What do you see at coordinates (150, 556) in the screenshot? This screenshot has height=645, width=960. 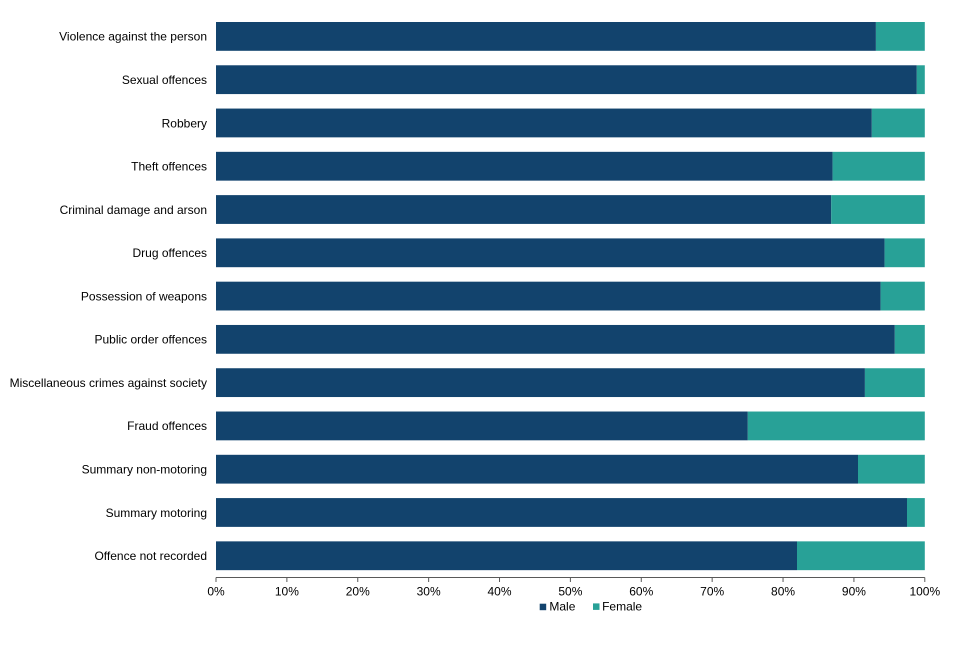 I see `svg-text: Offence not recorded` at bounding box center [150, 556].